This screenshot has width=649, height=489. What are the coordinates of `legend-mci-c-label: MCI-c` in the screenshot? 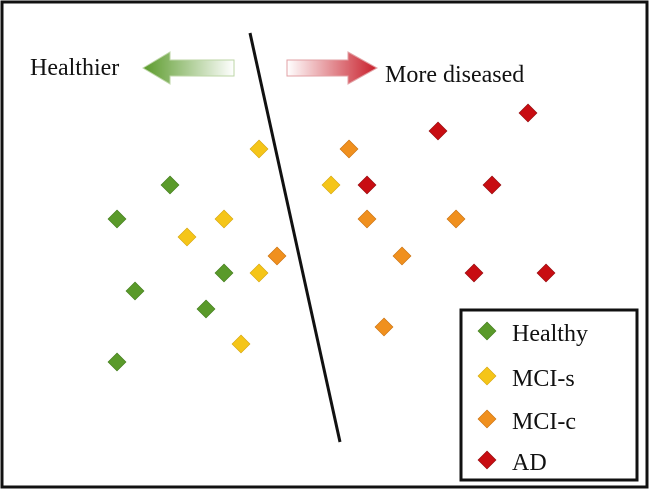 It's located at (544, 422).